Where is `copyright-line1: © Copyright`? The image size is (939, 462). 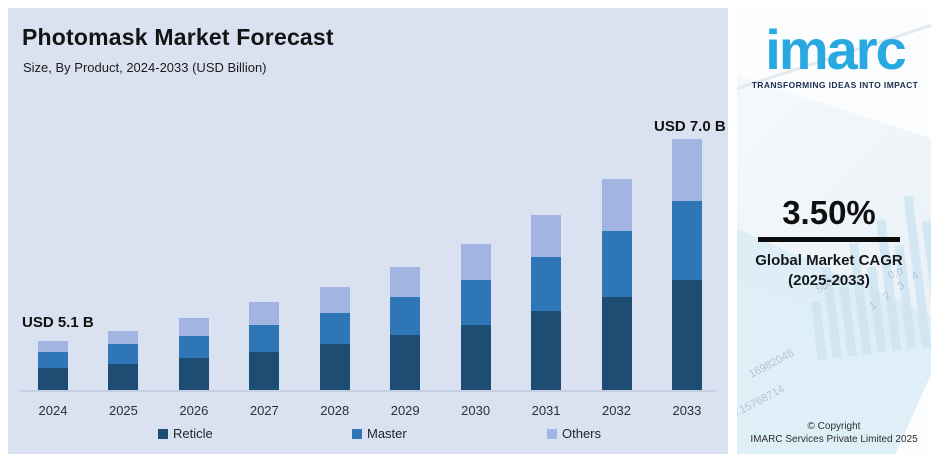 copyright-line1: © Copyright is located at coordinates (834, 426).